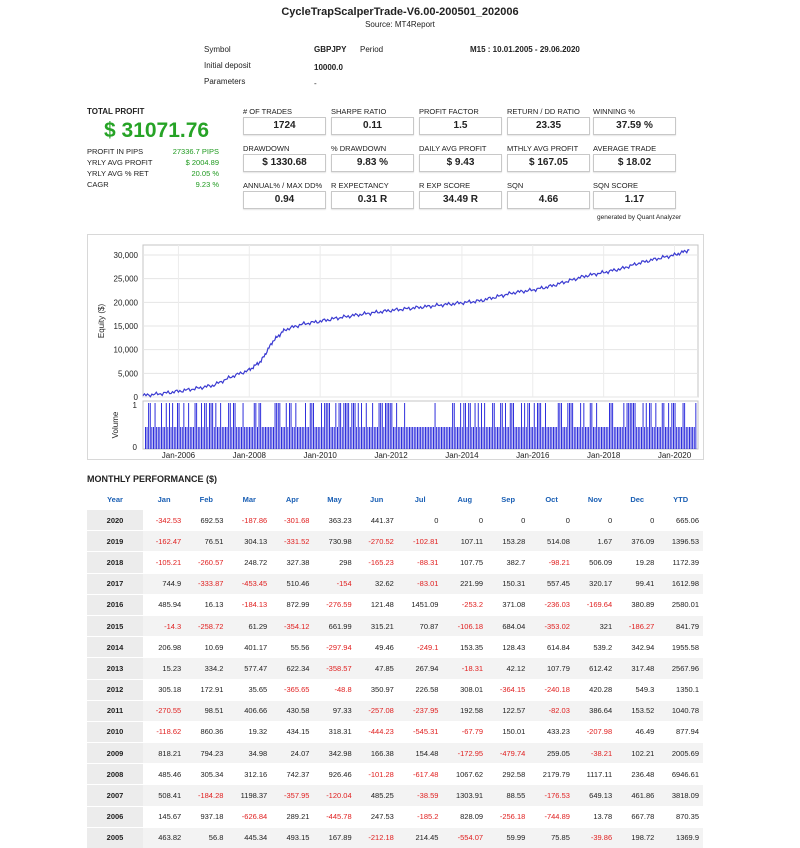  What do you see at coordinates (334, 583) in the screenshot?
I see `month-cell: -154` at bounding box center [334, 583].